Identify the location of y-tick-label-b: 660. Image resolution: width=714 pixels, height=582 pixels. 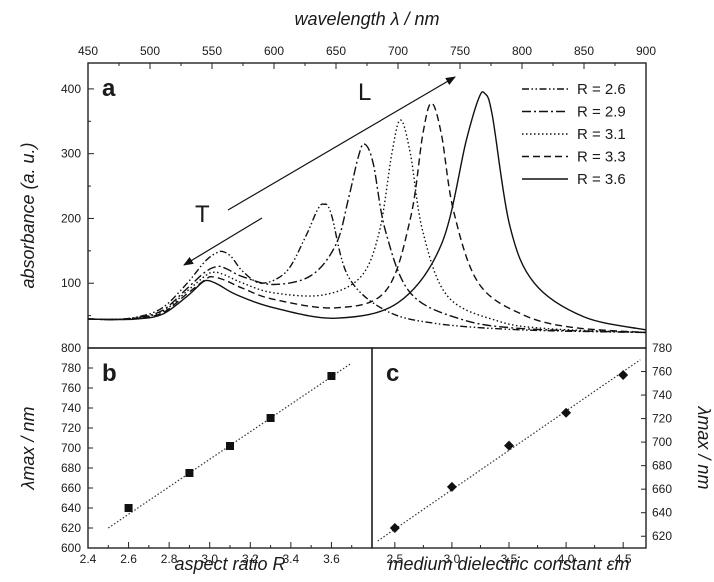
(71, 488).